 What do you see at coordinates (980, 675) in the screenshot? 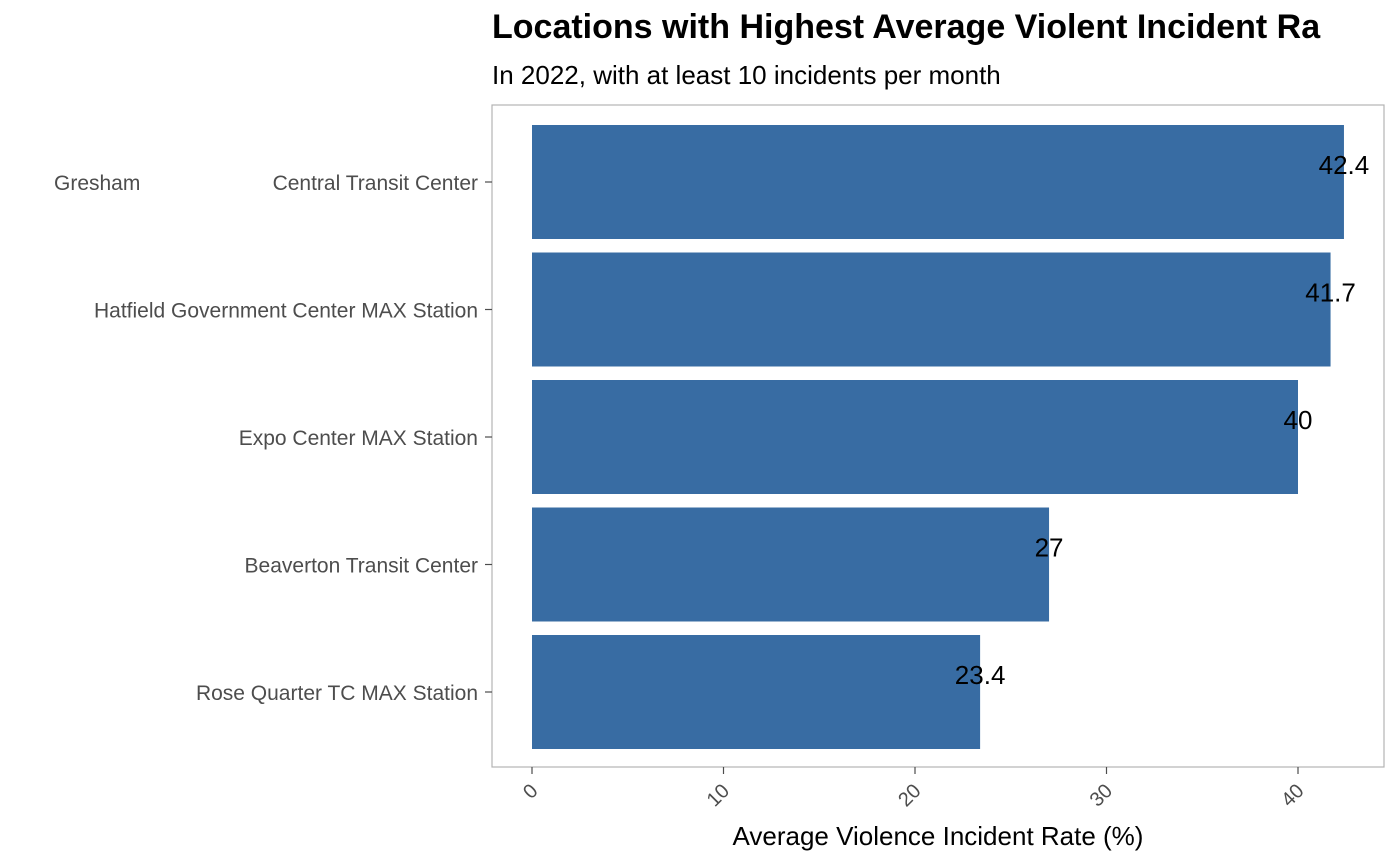
I see `data-label: 23.4` at bounding box center [980, 675].